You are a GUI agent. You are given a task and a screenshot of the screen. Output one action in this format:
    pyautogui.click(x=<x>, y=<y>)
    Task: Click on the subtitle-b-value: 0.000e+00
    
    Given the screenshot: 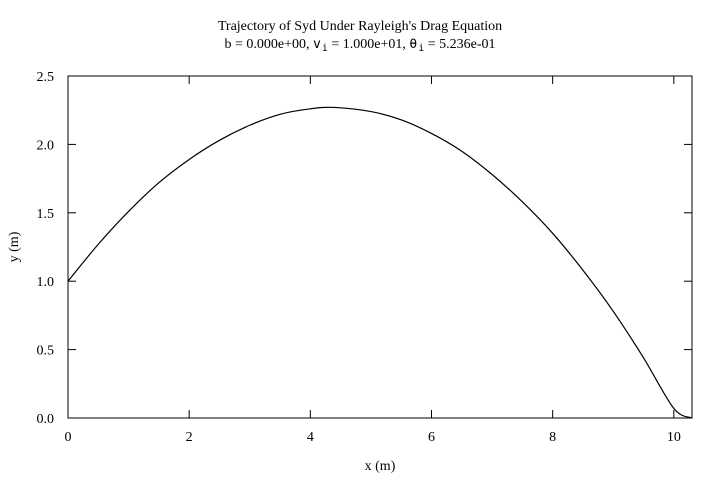 What is the action you would take?
    pyautogui.click(x=276, y=44)
    